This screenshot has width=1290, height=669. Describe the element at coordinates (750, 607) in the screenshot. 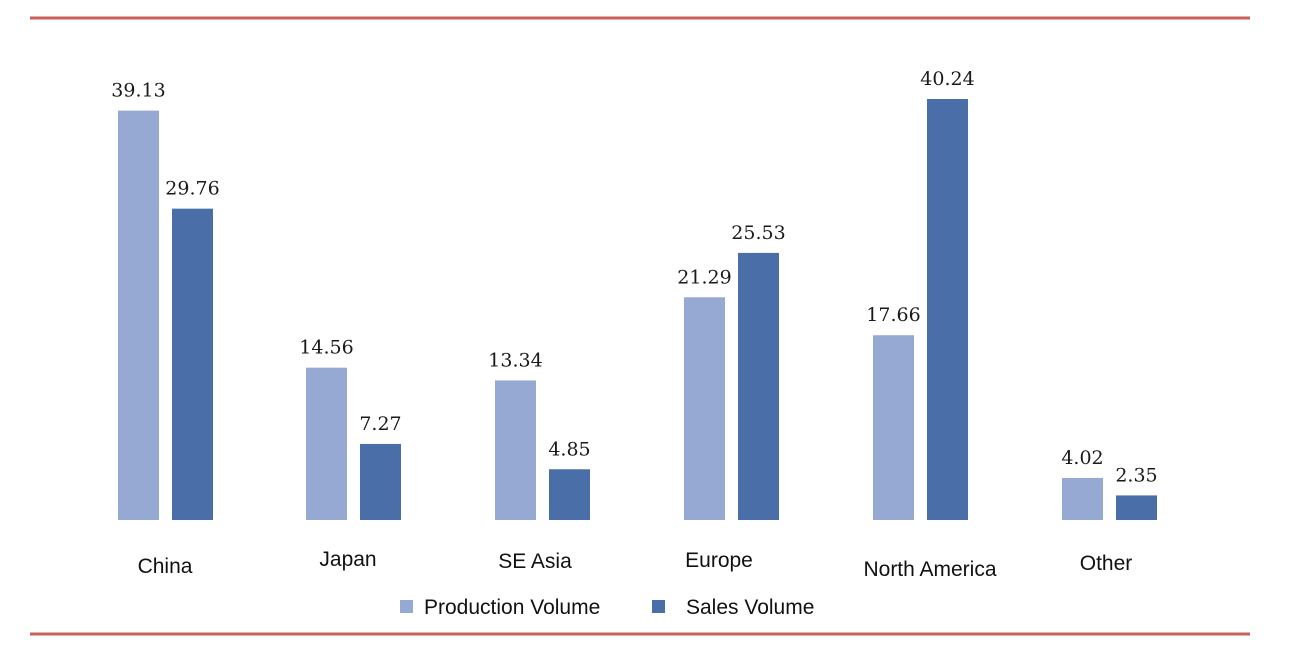

I see `legend-label-sales-volume: Sales Volume` at that location.